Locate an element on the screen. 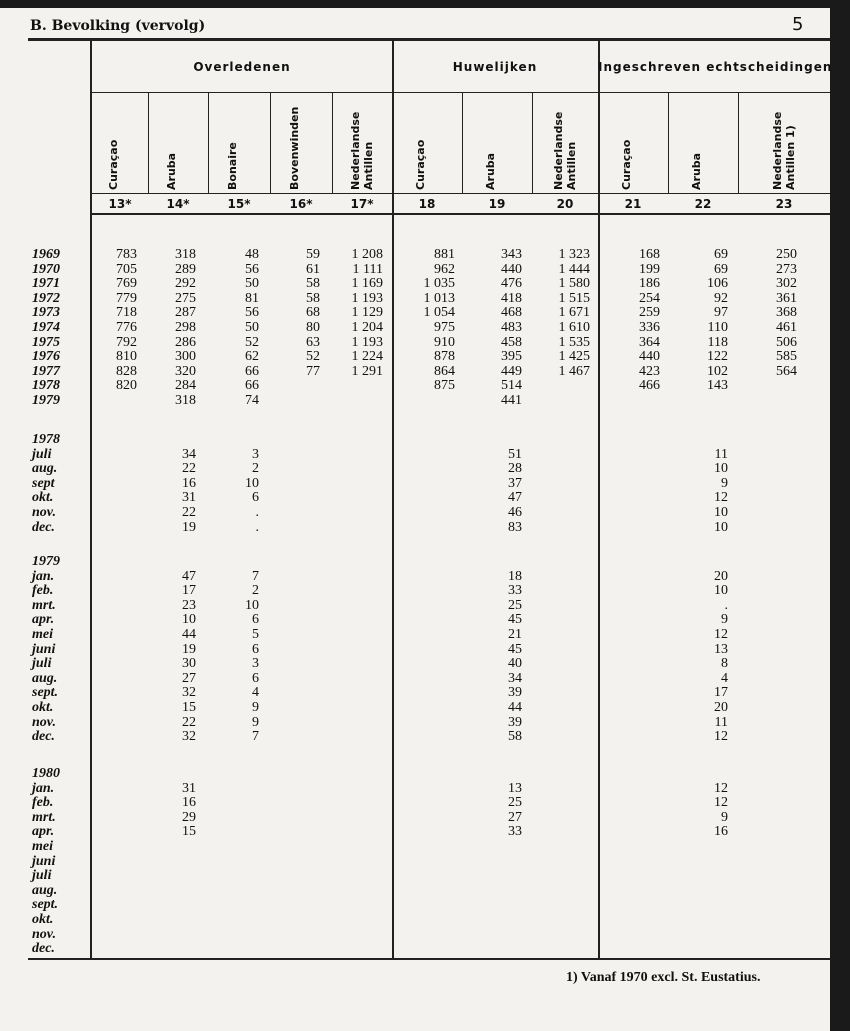  cell: 259 is located at coordinates (649, 313).